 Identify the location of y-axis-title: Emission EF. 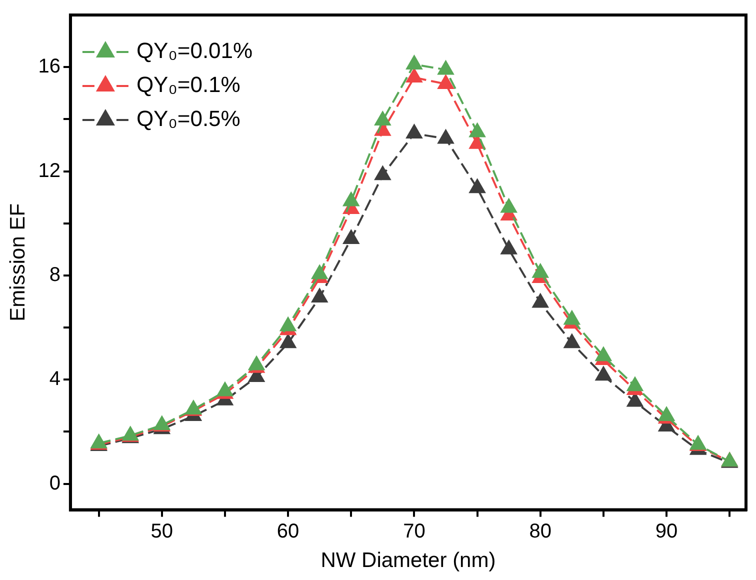
(18, 262).